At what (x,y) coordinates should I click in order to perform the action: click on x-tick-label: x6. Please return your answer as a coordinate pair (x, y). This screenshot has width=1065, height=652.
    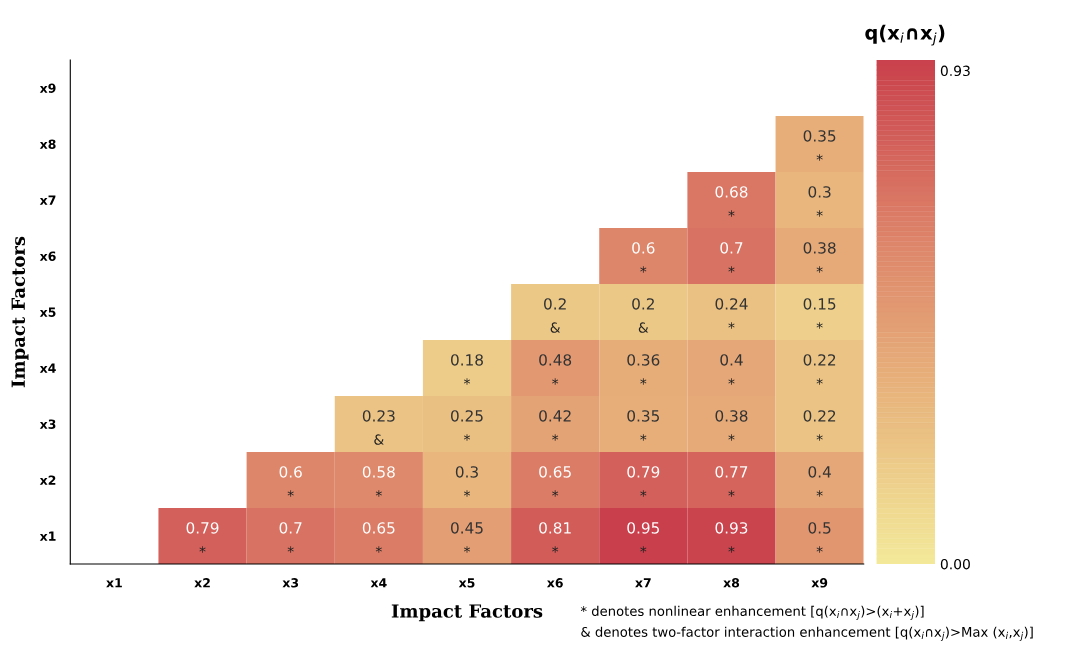
    Looking at the image, I should click on (554, 583).